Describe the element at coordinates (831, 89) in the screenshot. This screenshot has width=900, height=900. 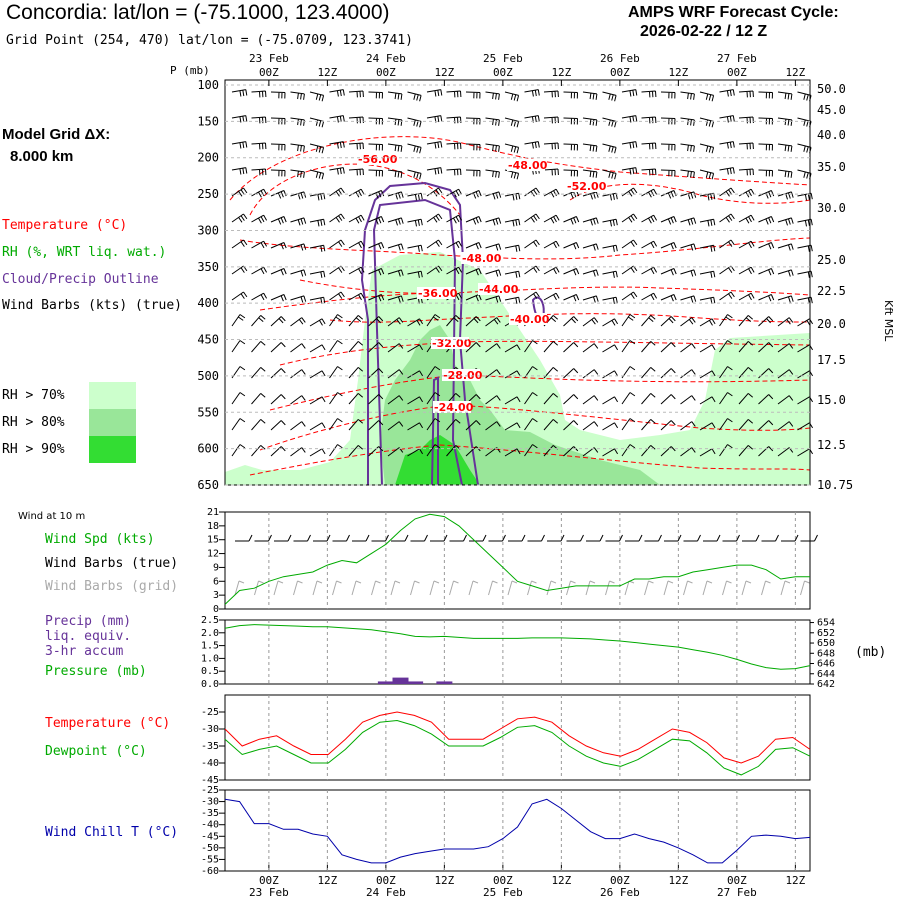
I see `kft-tick-label: 50.0` at that location.